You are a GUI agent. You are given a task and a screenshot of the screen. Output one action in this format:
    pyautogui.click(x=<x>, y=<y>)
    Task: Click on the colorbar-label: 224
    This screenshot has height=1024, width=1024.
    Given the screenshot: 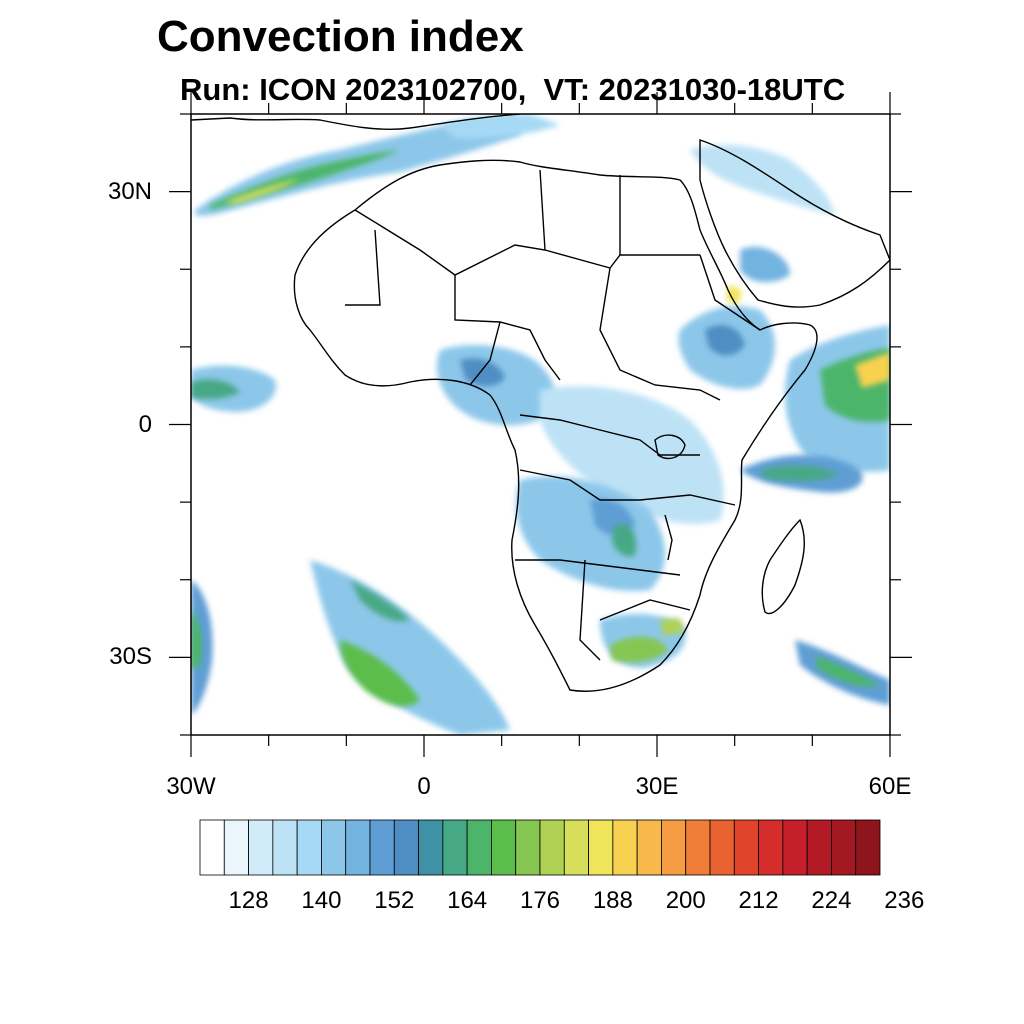 What is the action you would take?
    pyautogui.click(x=831, y=900)
    